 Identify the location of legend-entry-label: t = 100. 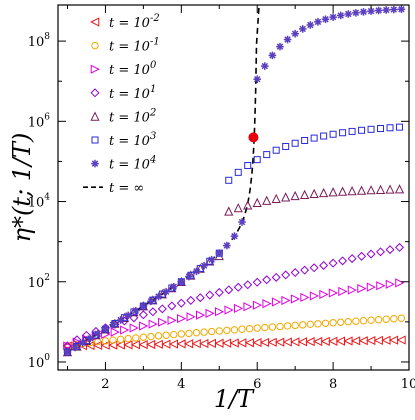
(133, 69).